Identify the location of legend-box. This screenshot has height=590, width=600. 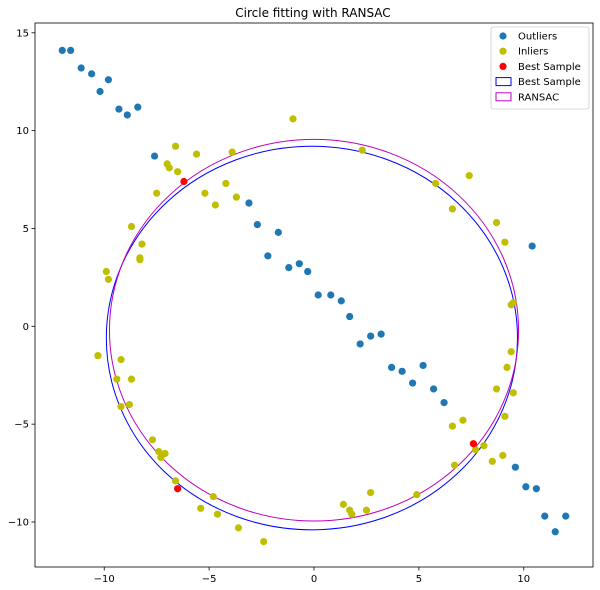
(540, 68).